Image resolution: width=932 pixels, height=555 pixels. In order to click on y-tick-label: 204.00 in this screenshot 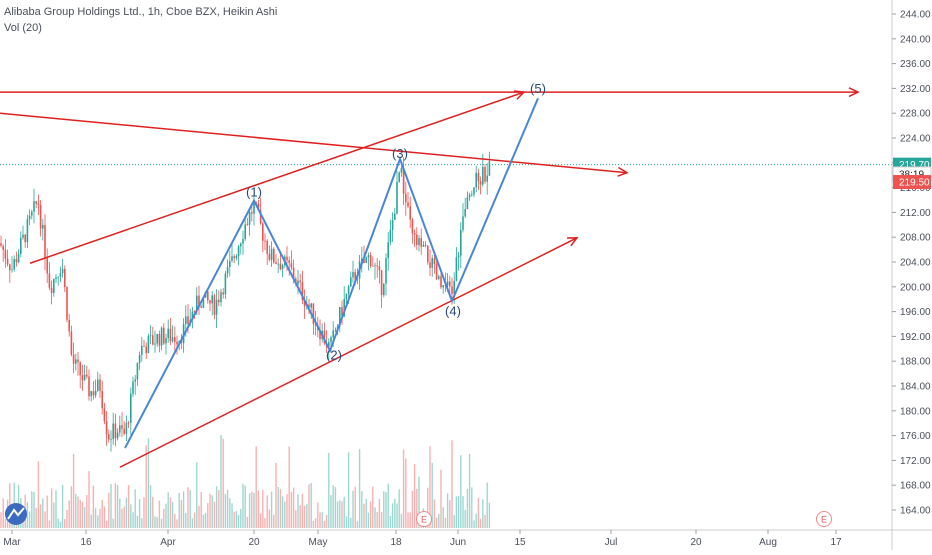, I will do `click(915, 263)`.